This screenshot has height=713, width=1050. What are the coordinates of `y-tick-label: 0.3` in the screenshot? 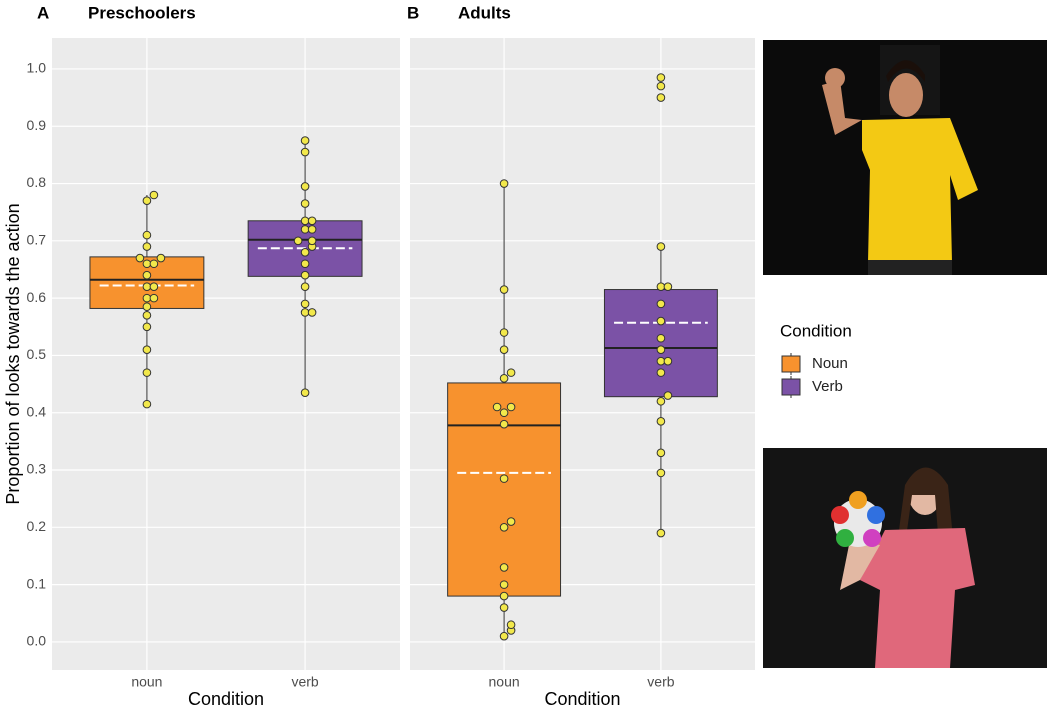 It's located at (37, 469).